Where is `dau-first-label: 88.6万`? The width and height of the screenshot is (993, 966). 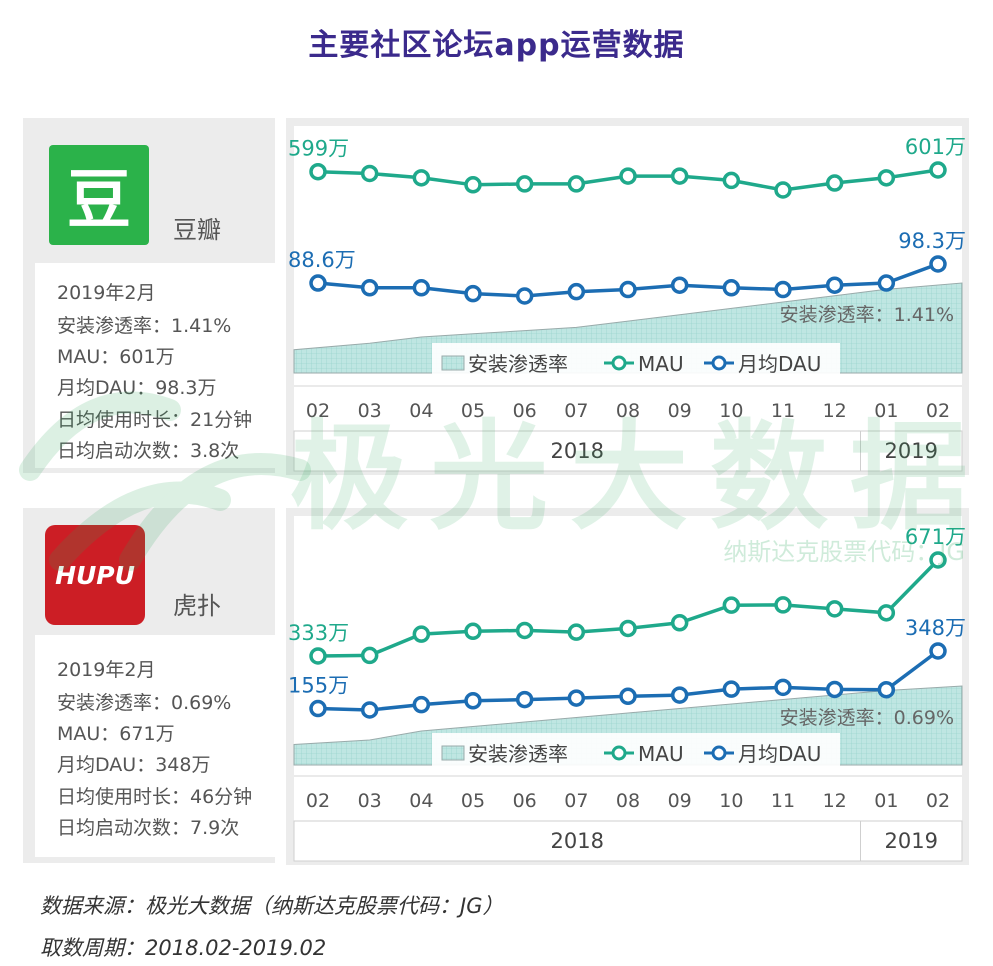 dau-first-label: 88.6万 is located at coordinates (322, 260).